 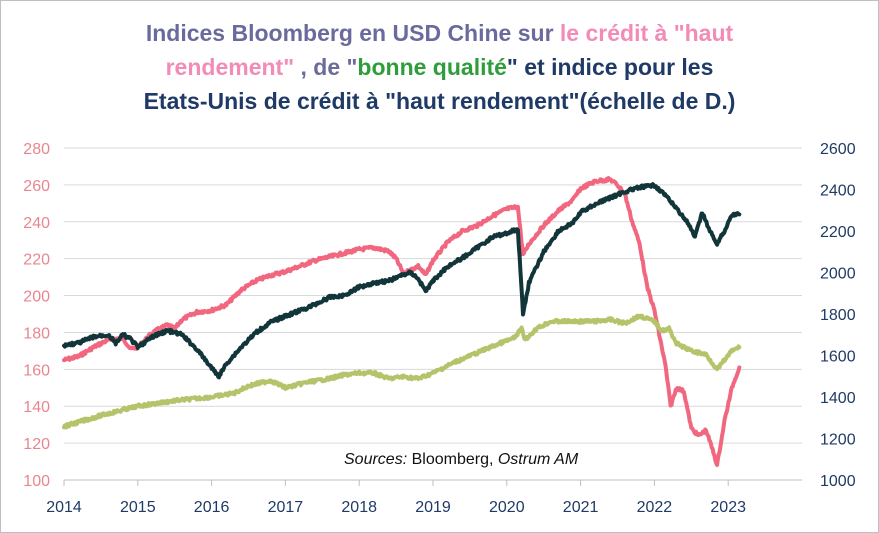 I want to click on x-tick-label: 2017, so click(x=286, y=507).